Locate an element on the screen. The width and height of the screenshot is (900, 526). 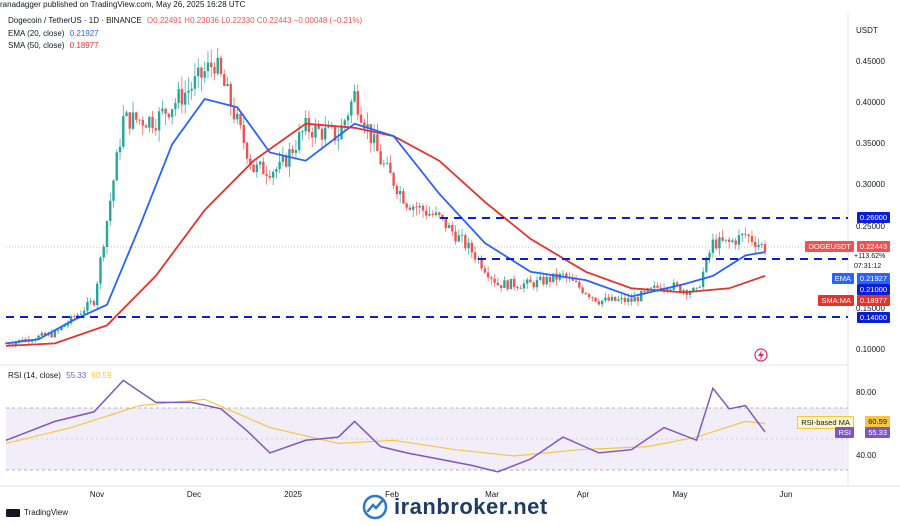
sma-legend-value: 0.18977 is located at coordinates (84, 45).